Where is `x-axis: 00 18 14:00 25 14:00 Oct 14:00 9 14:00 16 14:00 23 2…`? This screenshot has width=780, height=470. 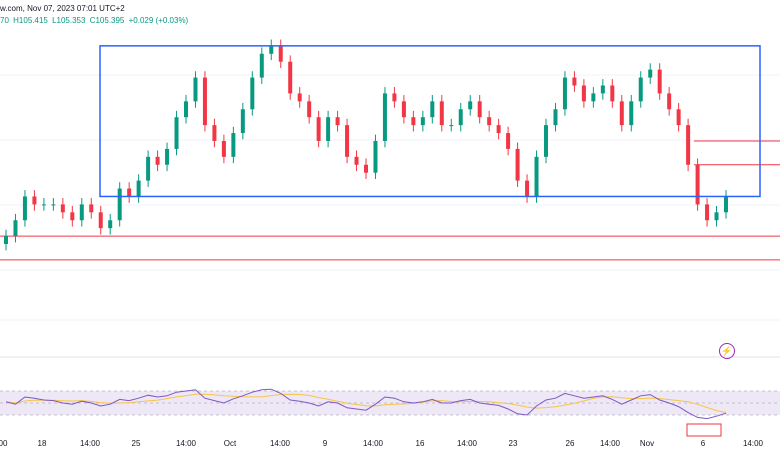 x-axis: 00 18 14:00 25 14:00 Oct 14:00 9 14:00 16 14:00 23 2… is located at coordinates (382, 443).